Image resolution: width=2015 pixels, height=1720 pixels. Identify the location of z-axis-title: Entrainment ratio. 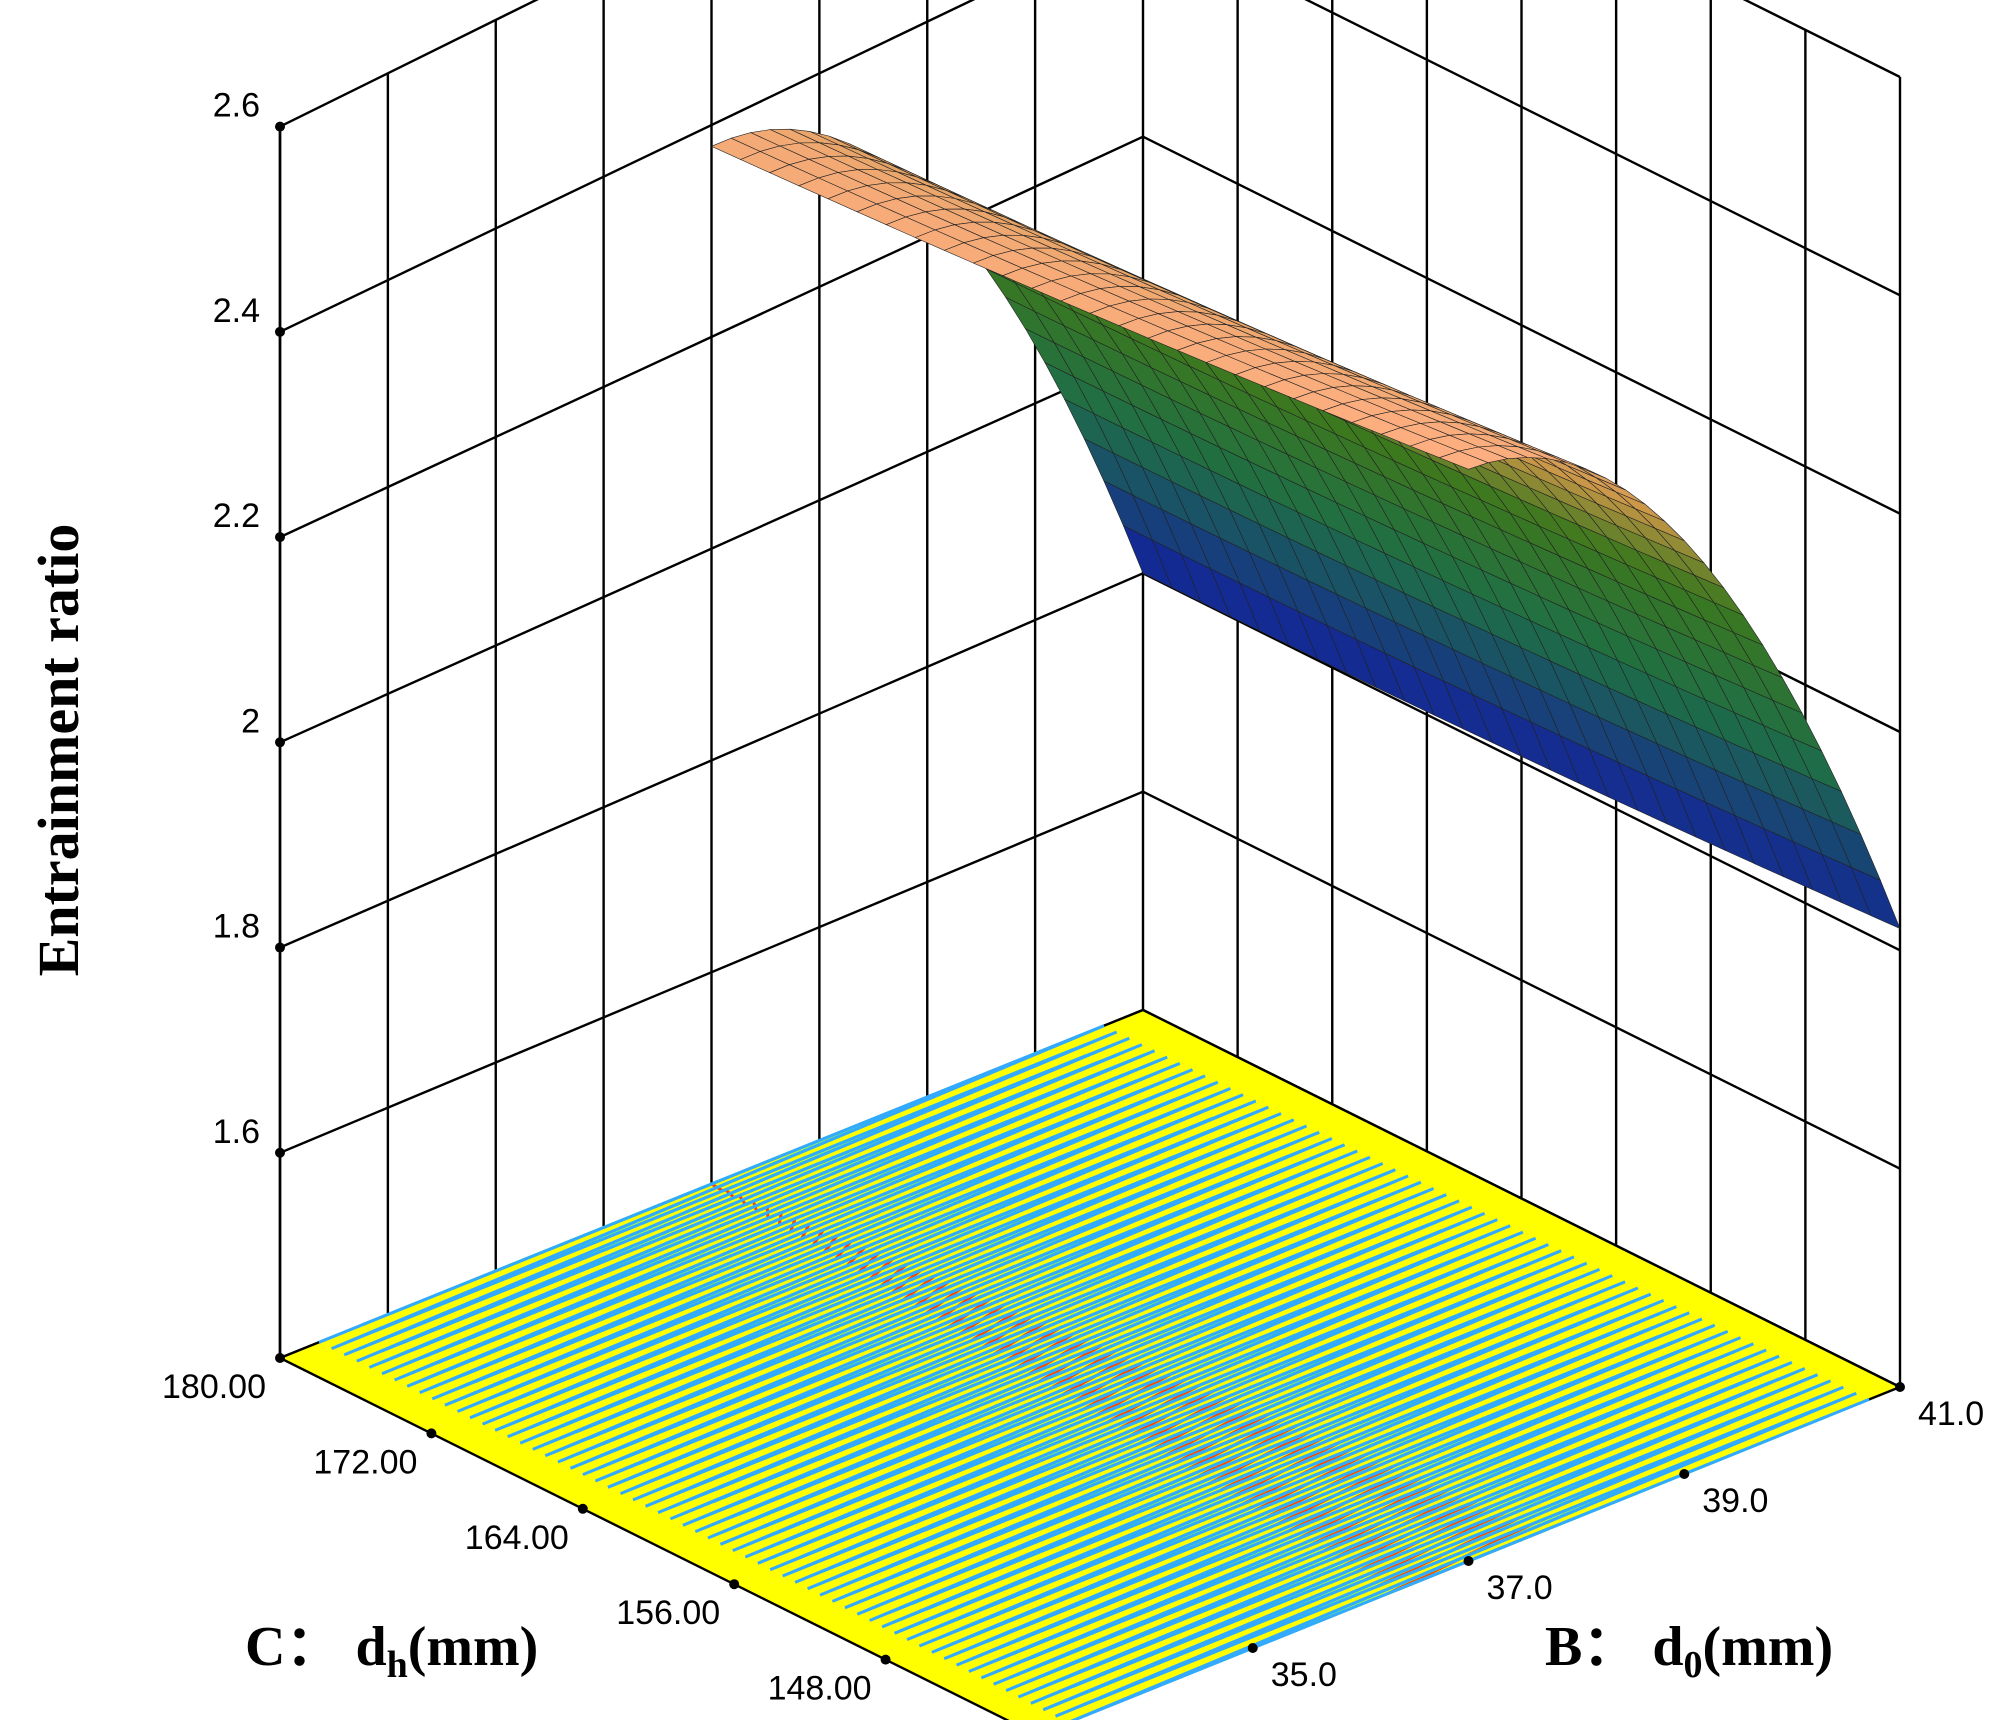
(58, 750).